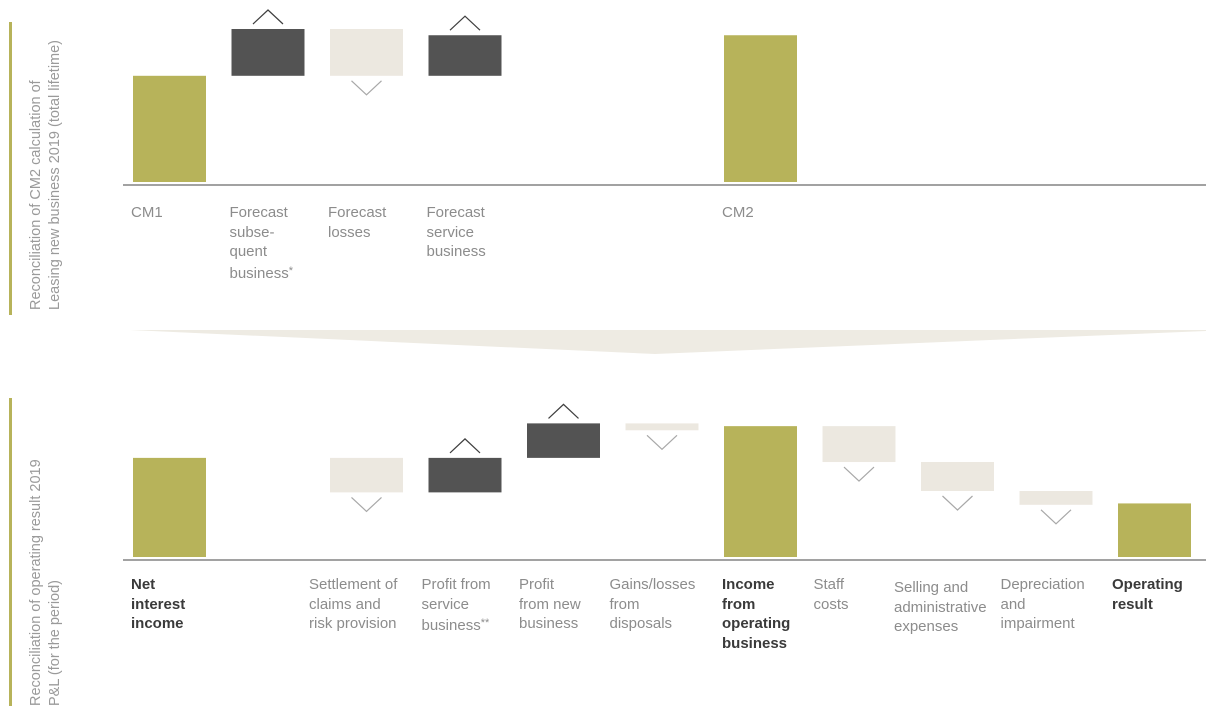  Describe the element at coordinates (290, 270) in the screenshot. I see `footnote-marker: *` at that location.